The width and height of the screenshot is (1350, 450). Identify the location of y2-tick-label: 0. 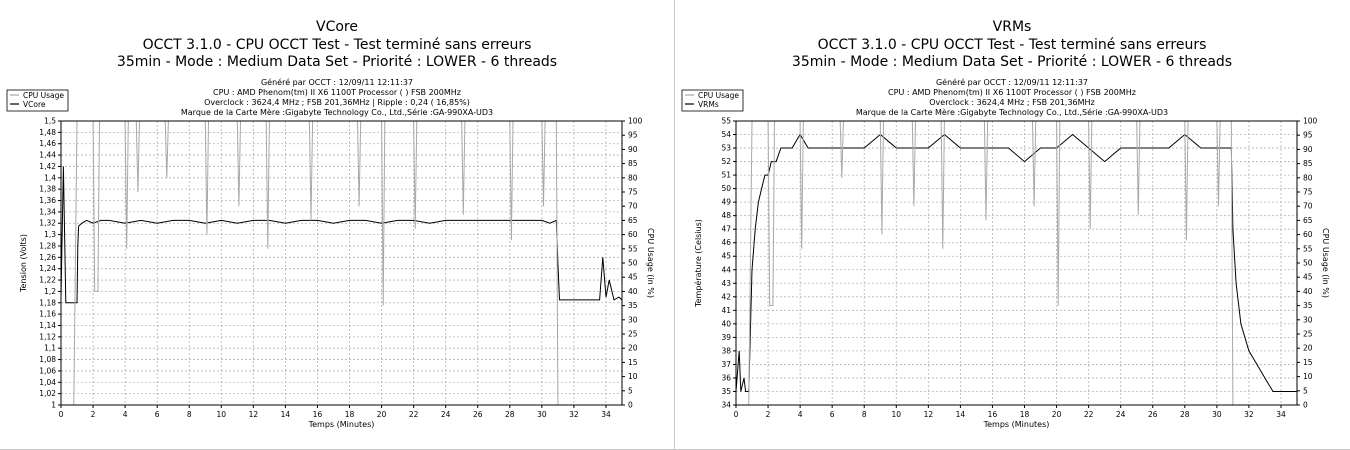
(1305, 405).